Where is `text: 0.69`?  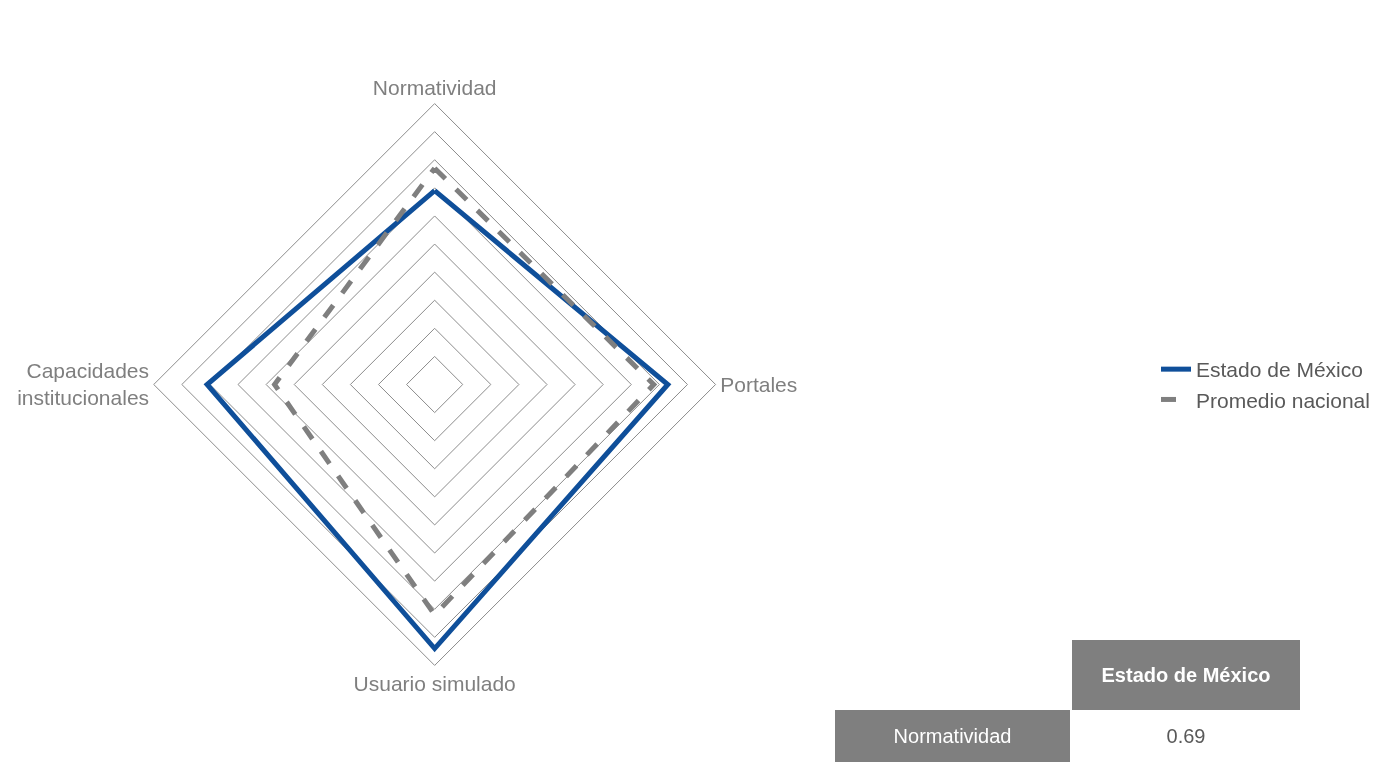 text: 0.69 is located at coordinates (1186, 736).